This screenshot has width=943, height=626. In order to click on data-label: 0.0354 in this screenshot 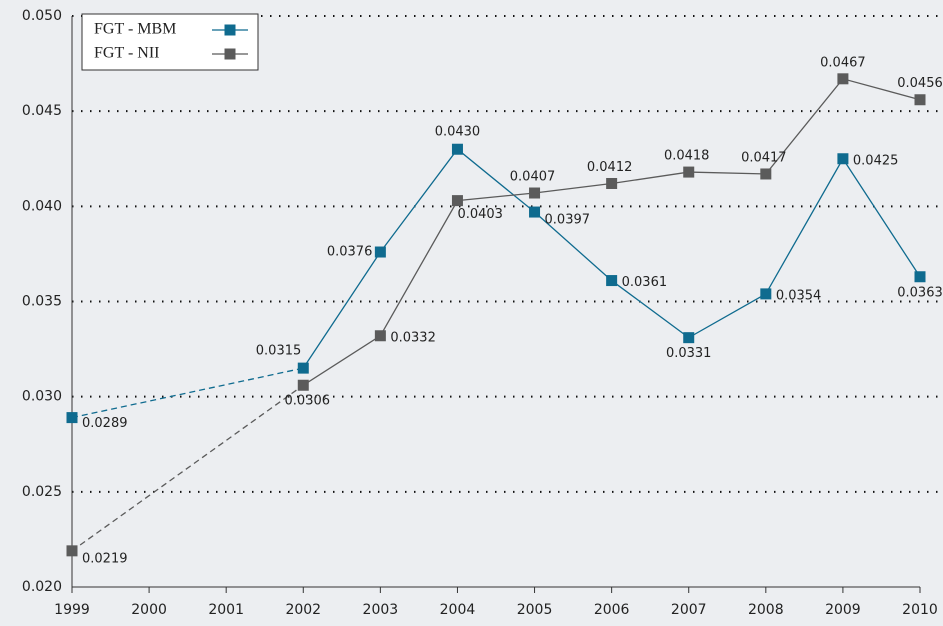, I will do `click(799, 295)`.